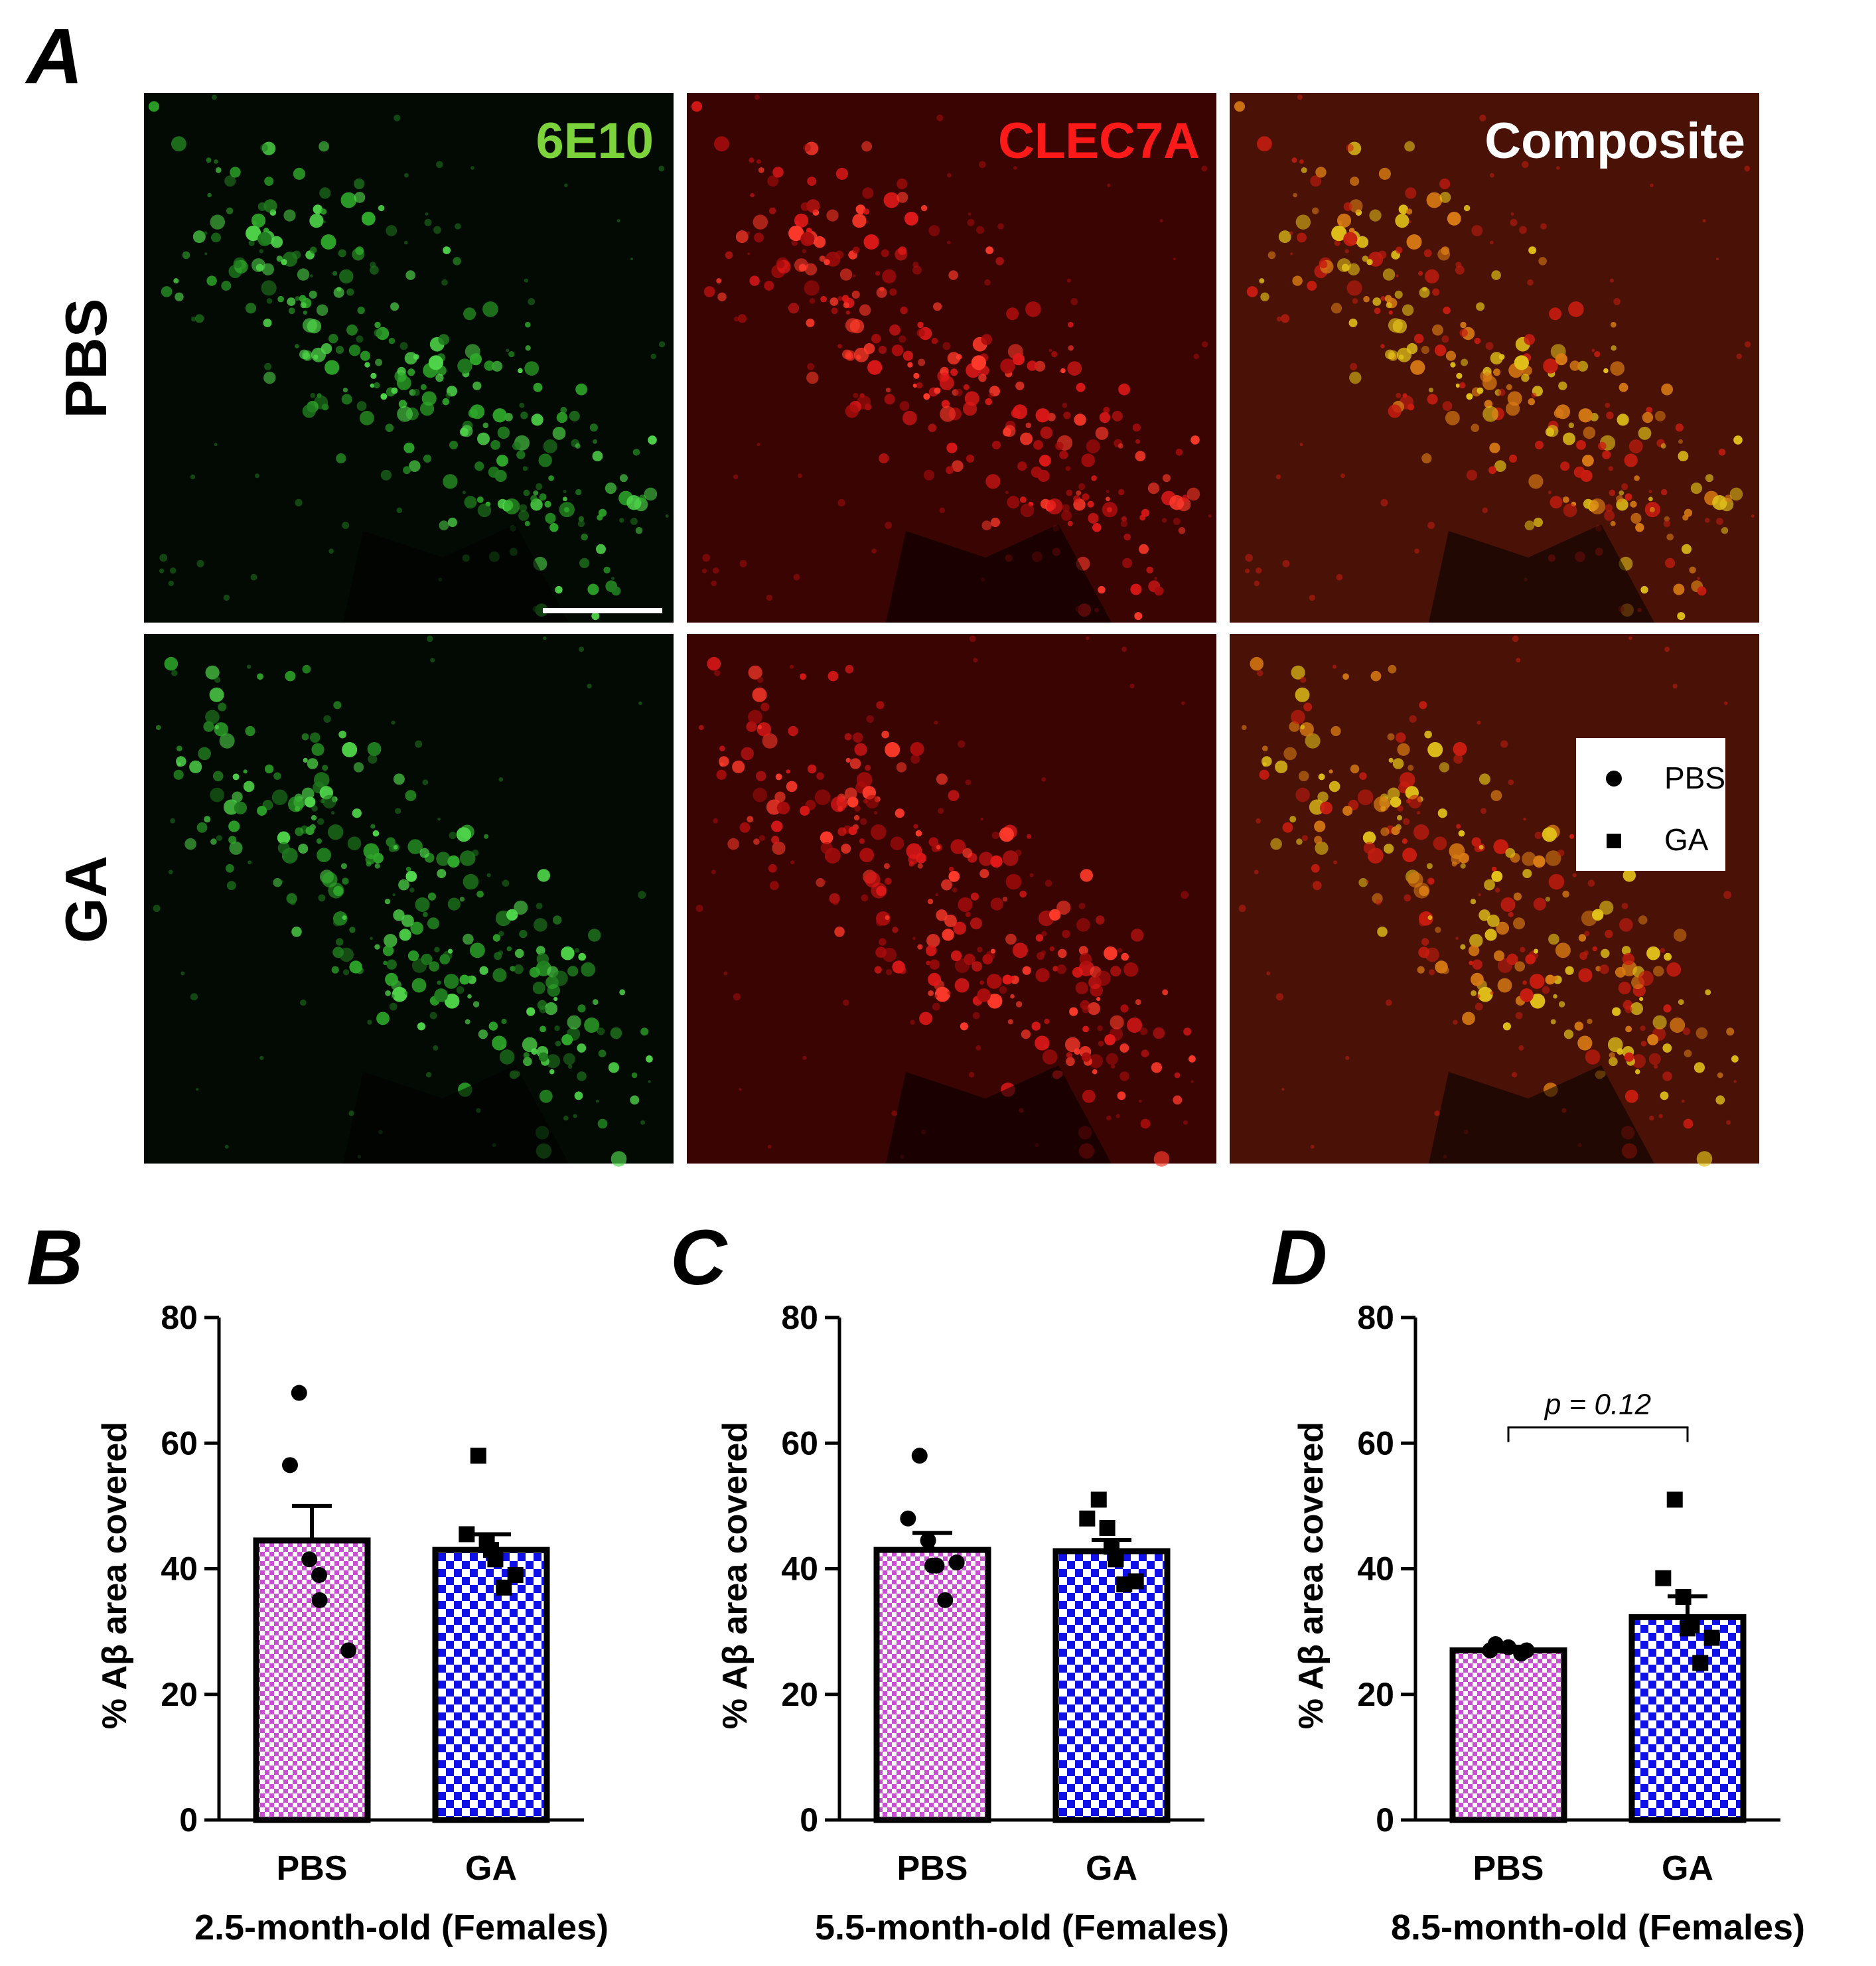 The height and width of the screenshot is (1966, 1876). Describe the element at coordinates (54, 56) in the screenshot. I see `panel-a-letter: A` at that location.